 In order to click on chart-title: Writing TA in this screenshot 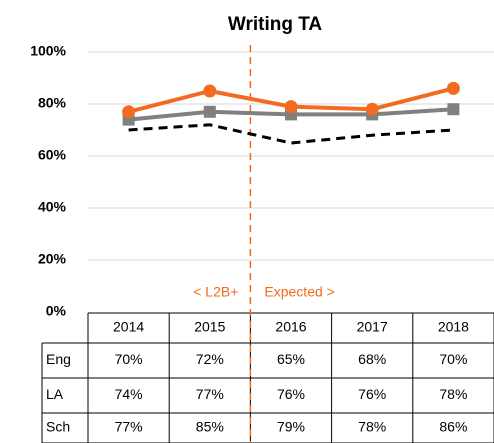, I will do `click(275, 24)`.